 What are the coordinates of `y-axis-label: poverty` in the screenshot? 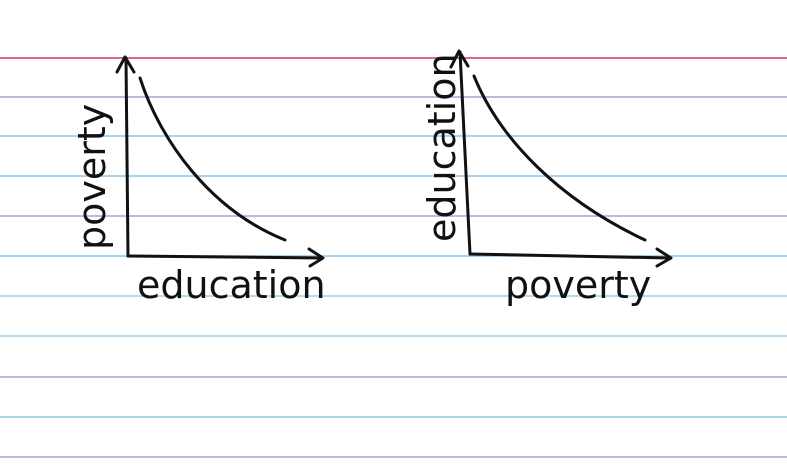 It's located at (92, 177).